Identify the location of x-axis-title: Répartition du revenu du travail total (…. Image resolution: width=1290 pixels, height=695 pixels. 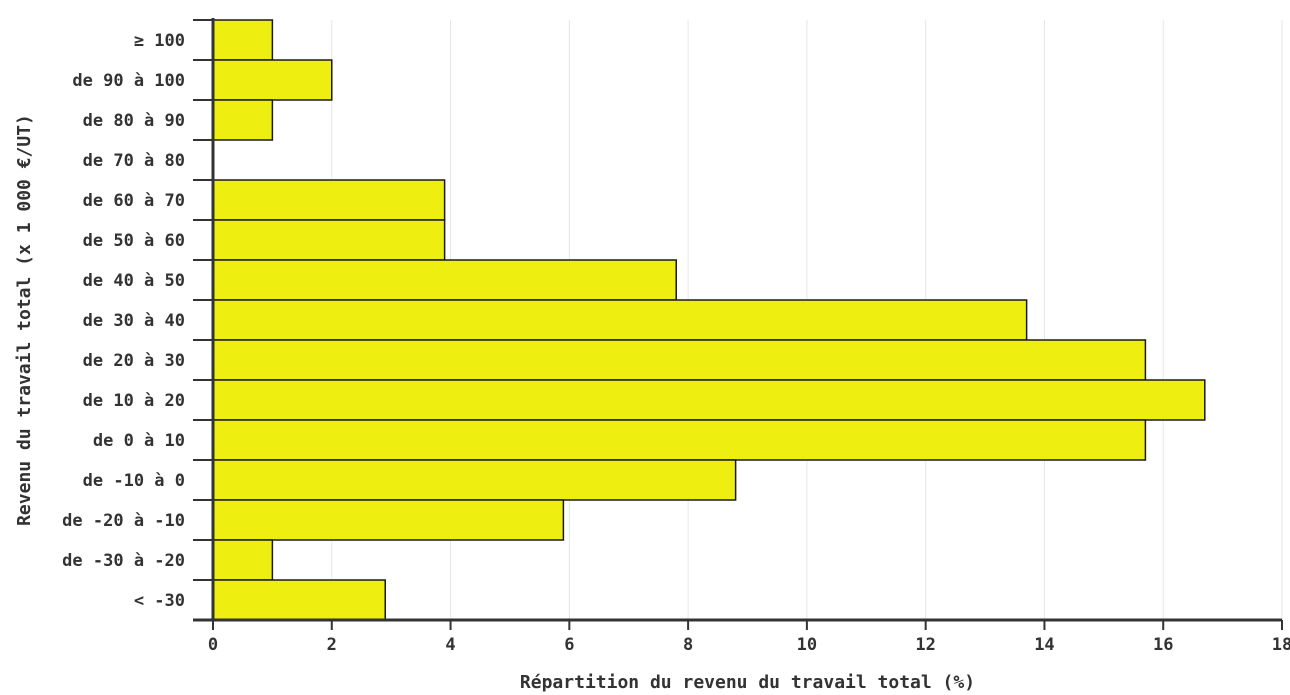
(747, 682).